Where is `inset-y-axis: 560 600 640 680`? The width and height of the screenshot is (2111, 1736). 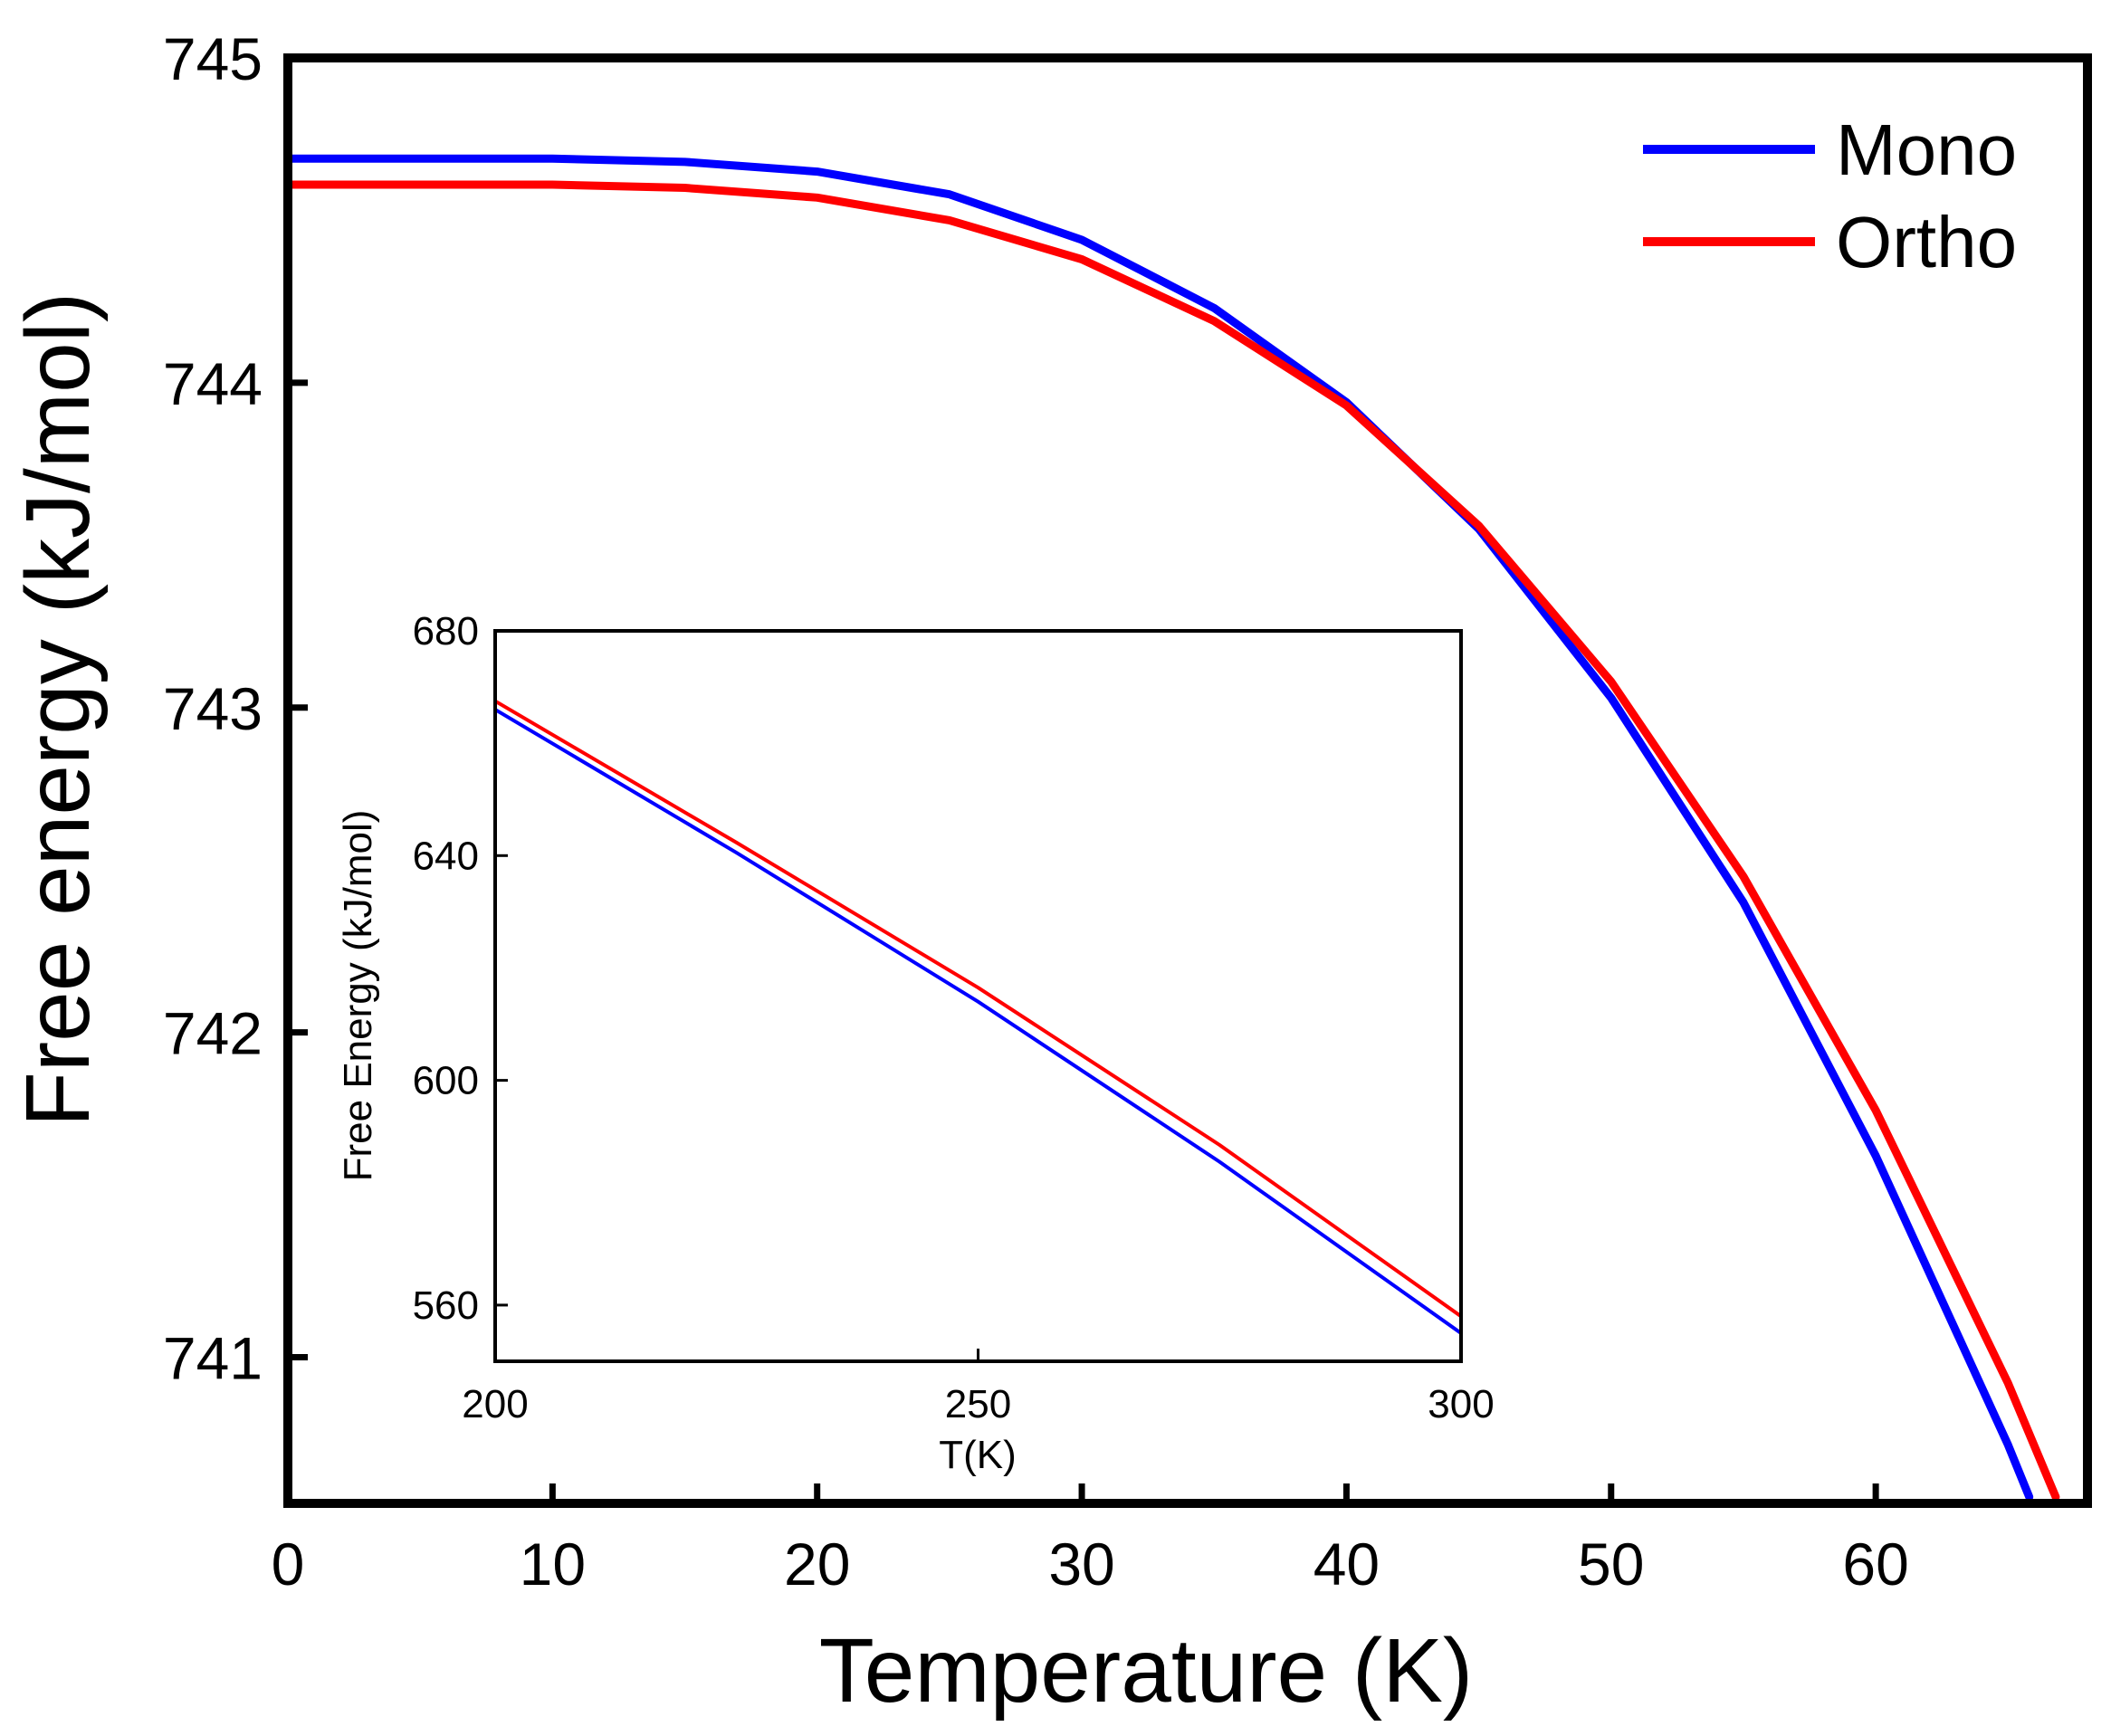 inset-y-axis: 560 600 640 680 is located at coordinates (461, 968).